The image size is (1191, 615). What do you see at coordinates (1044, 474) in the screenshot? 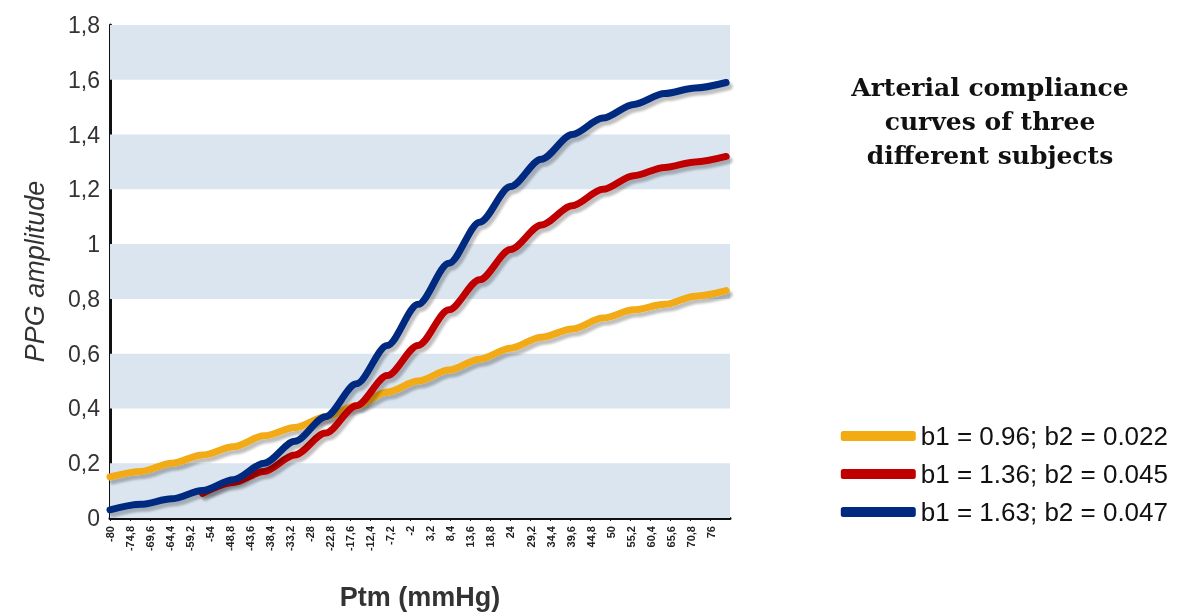
I see `legend-label: b1 = 1.36; b2 = 0.045` at bounding box center [1044, 474].